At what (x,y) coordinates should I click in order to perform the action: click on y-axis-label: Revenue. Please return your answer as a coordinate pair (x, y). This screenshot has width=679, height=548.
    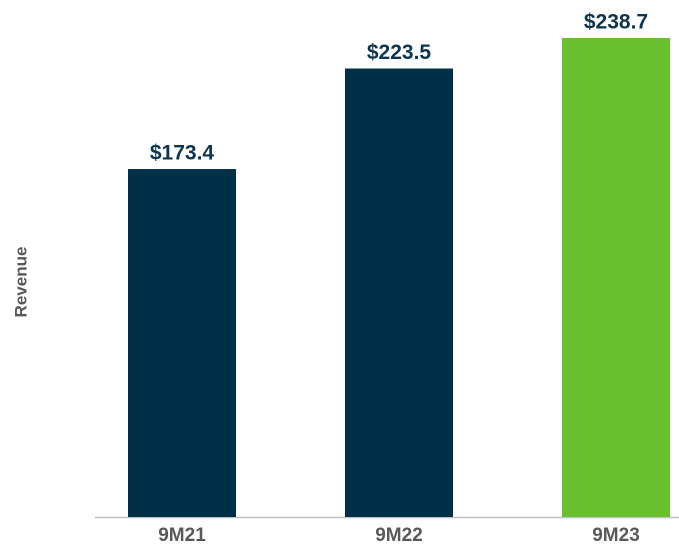
    Looking at the image, I should click on (20, 282).